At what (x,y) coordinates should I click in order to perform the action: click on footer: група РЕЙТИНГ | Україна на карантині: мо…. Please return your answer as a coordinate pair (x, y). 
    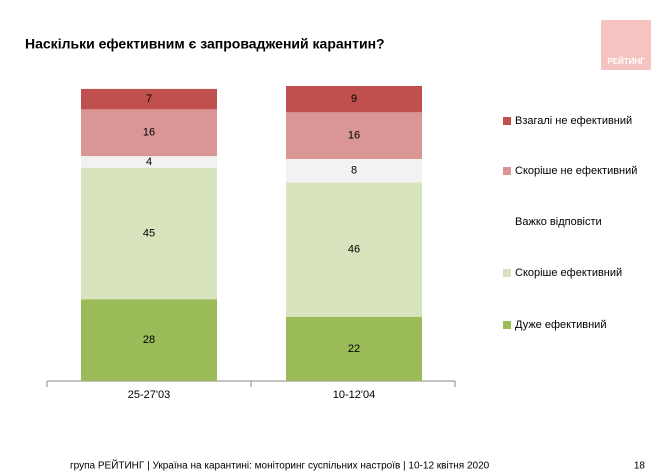
    Looking at the image, I should click on (280, 465).